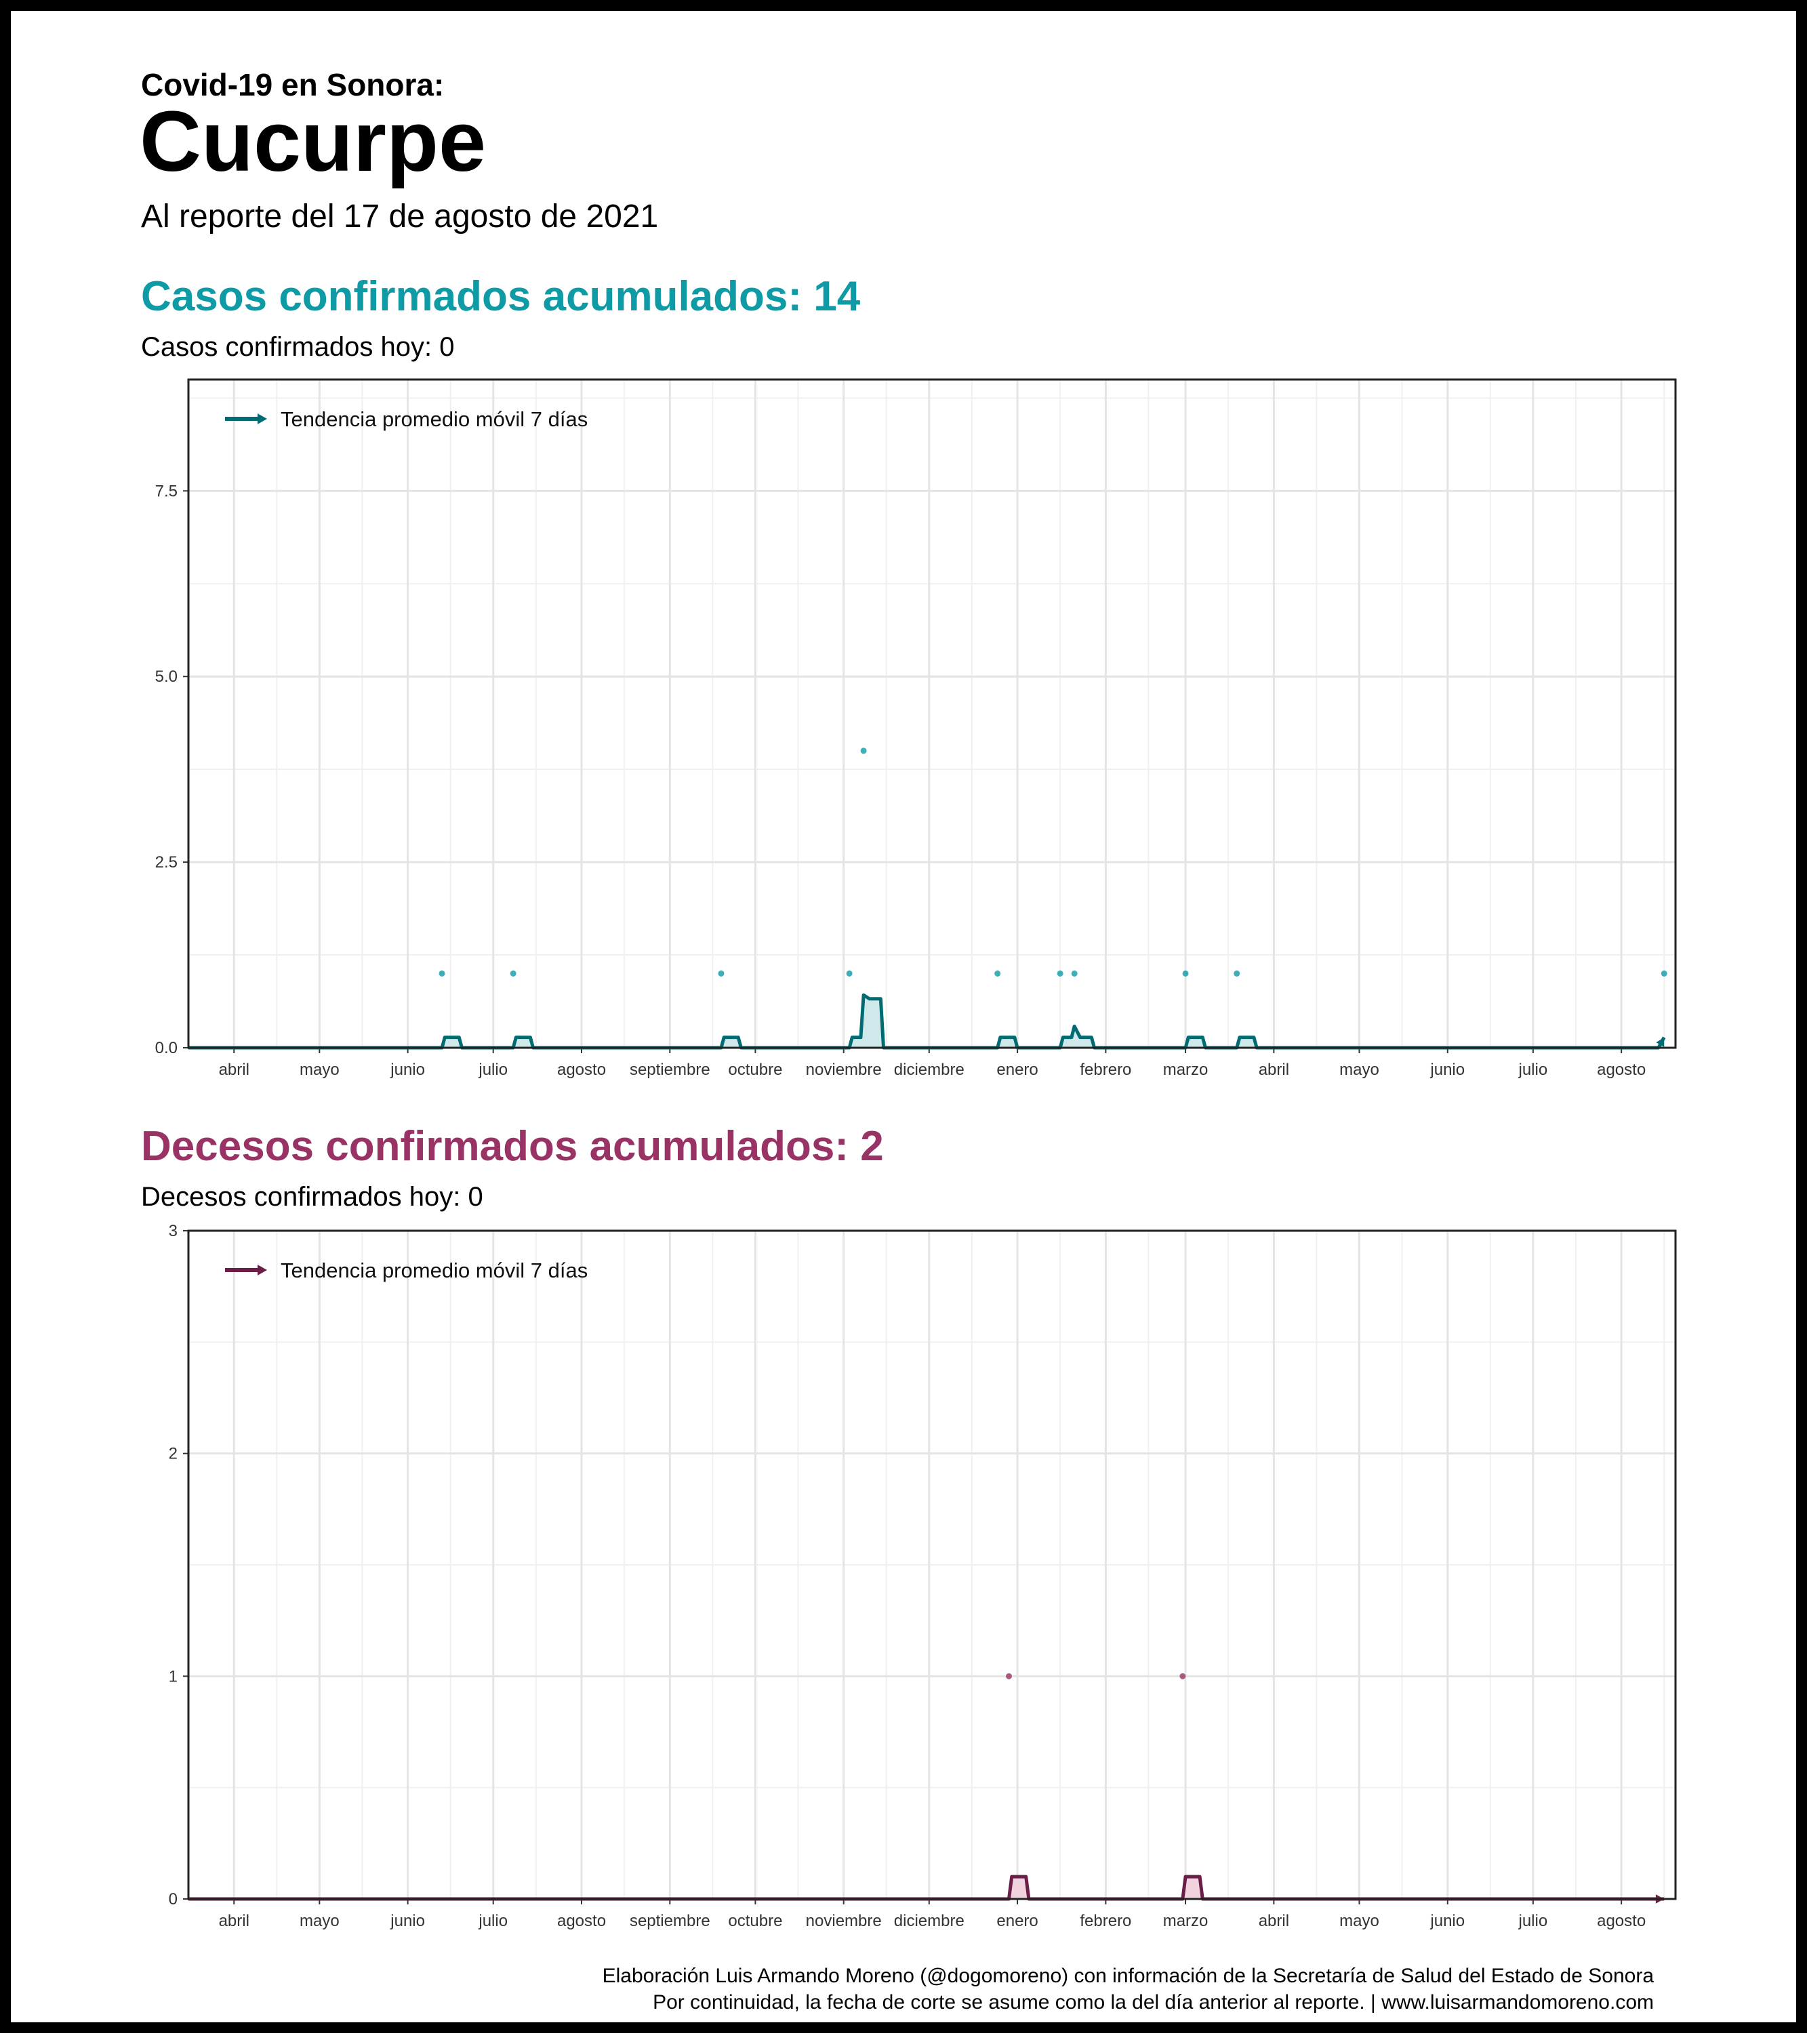  What do you see at coordinates (298, 347) in the screenshot?
I see `cases-today: Casos confirmados hoy: 0` at bounding box center [298, 347].